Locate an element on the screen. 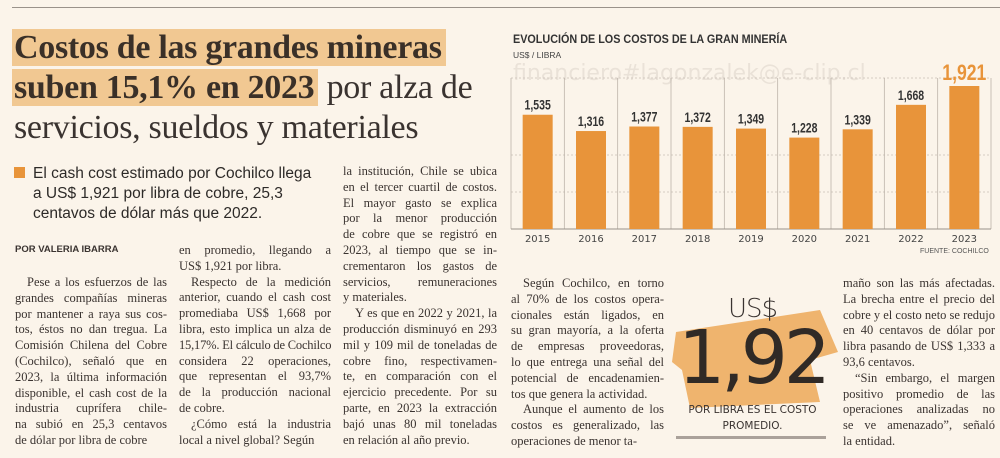 The height and width of the screenshot is (458, 1000). data-label-2022: 1,668 is located at coordinates (911, 95).